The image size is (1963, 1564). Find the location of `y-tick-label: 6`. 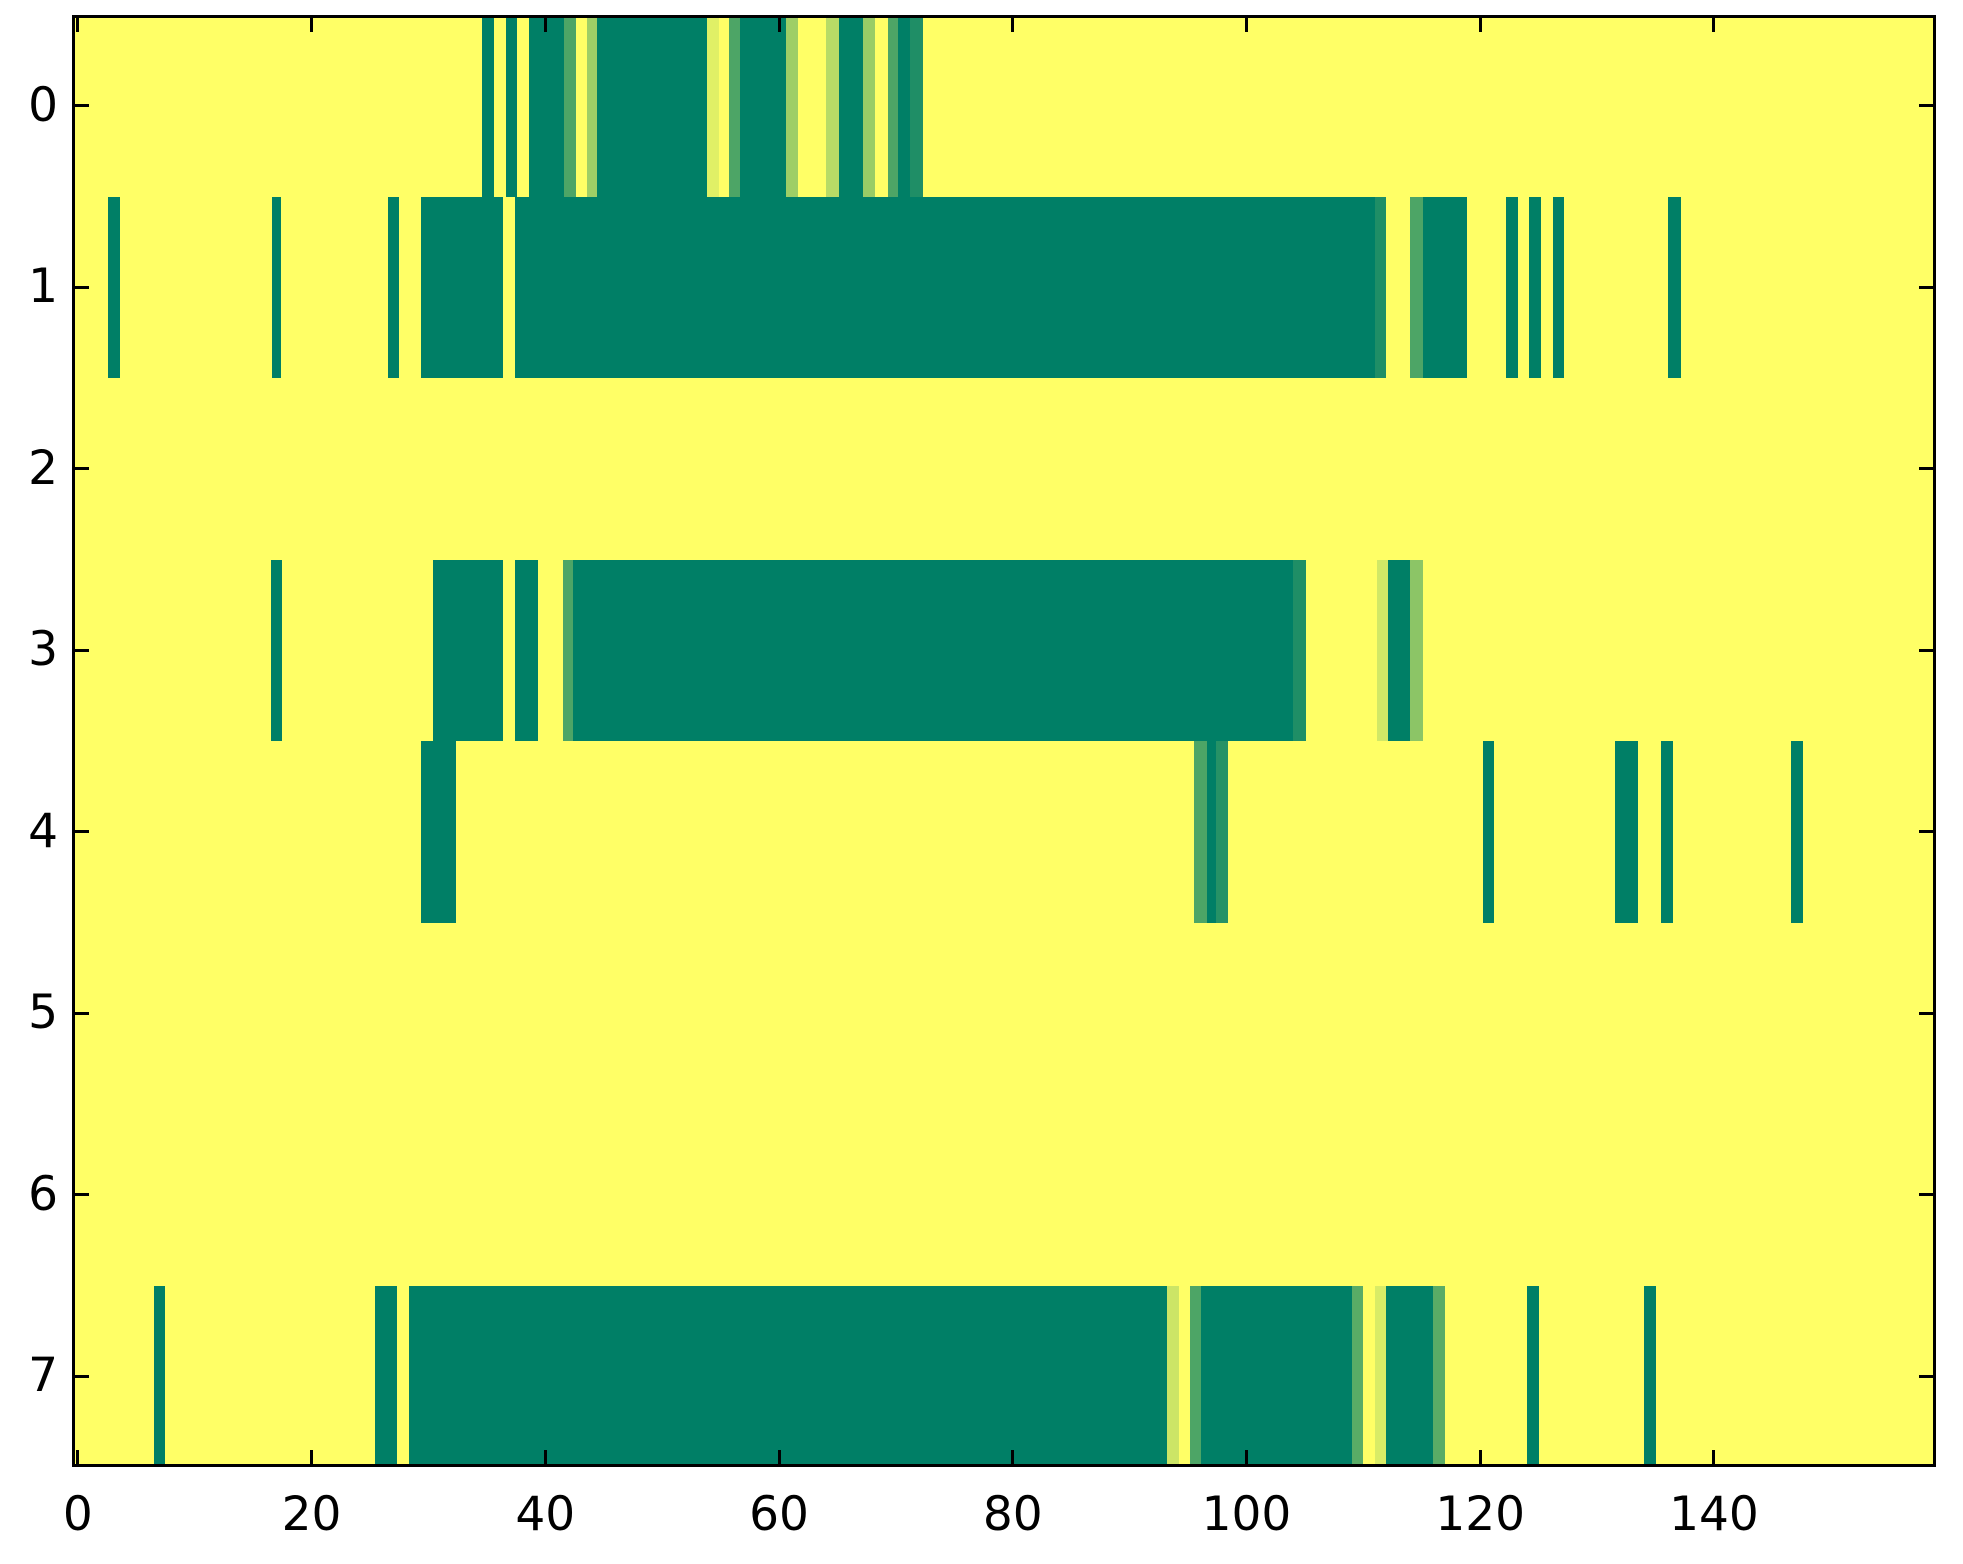

y-tick-label: 6 is located at coordinates (43, 1194).